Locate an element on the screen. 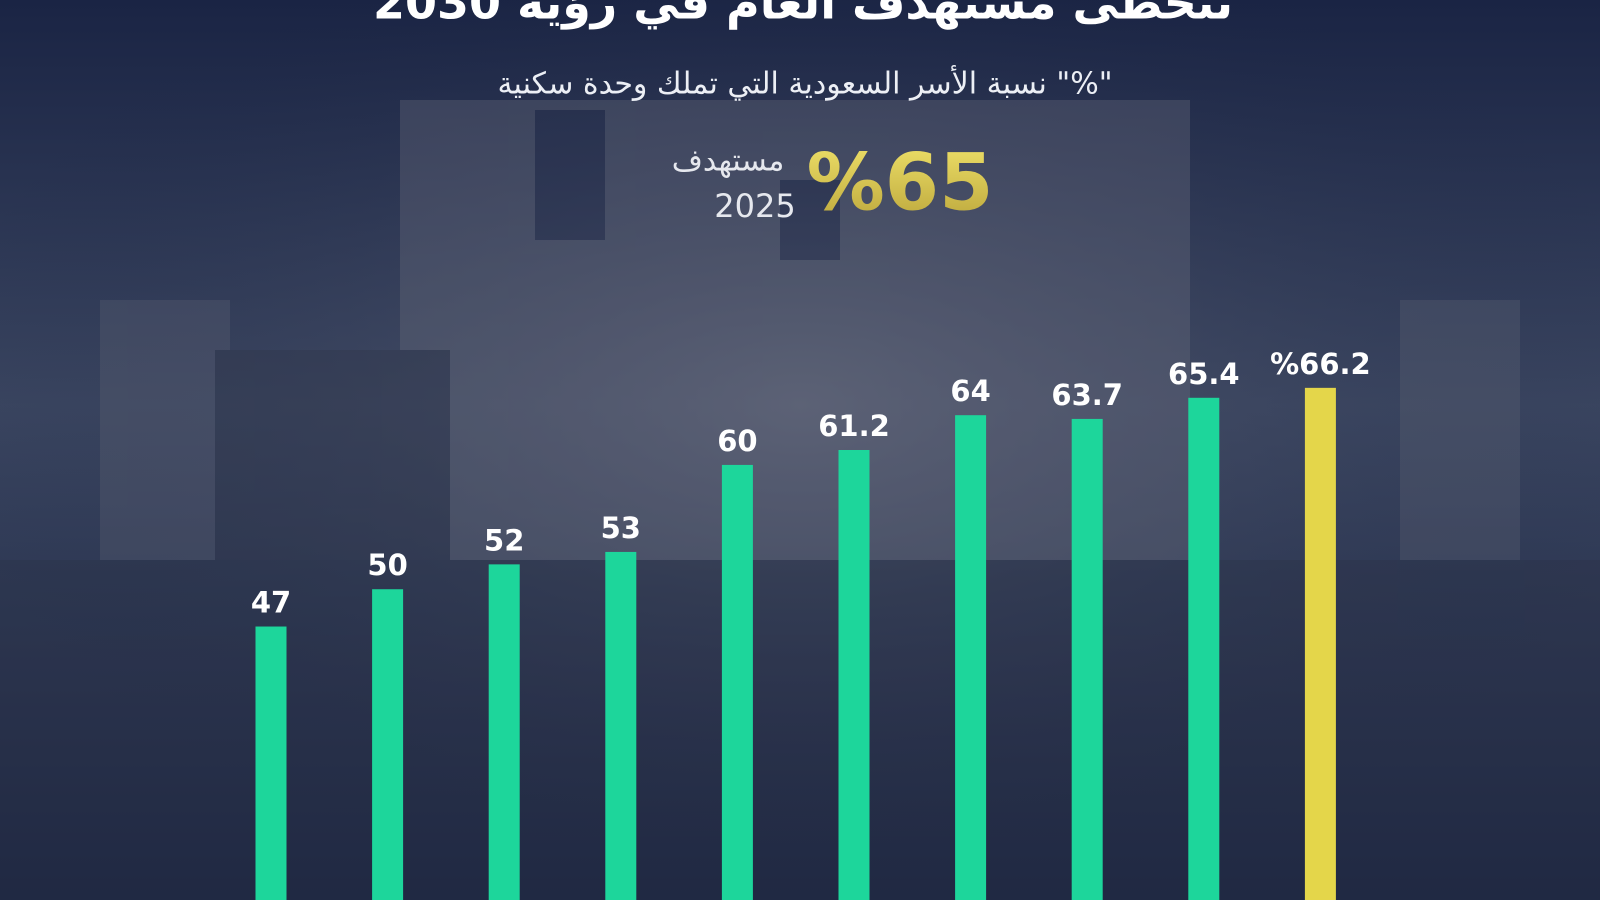 The image size is (1600, 900). value-label: 50 is located at coordinates (387, 565).